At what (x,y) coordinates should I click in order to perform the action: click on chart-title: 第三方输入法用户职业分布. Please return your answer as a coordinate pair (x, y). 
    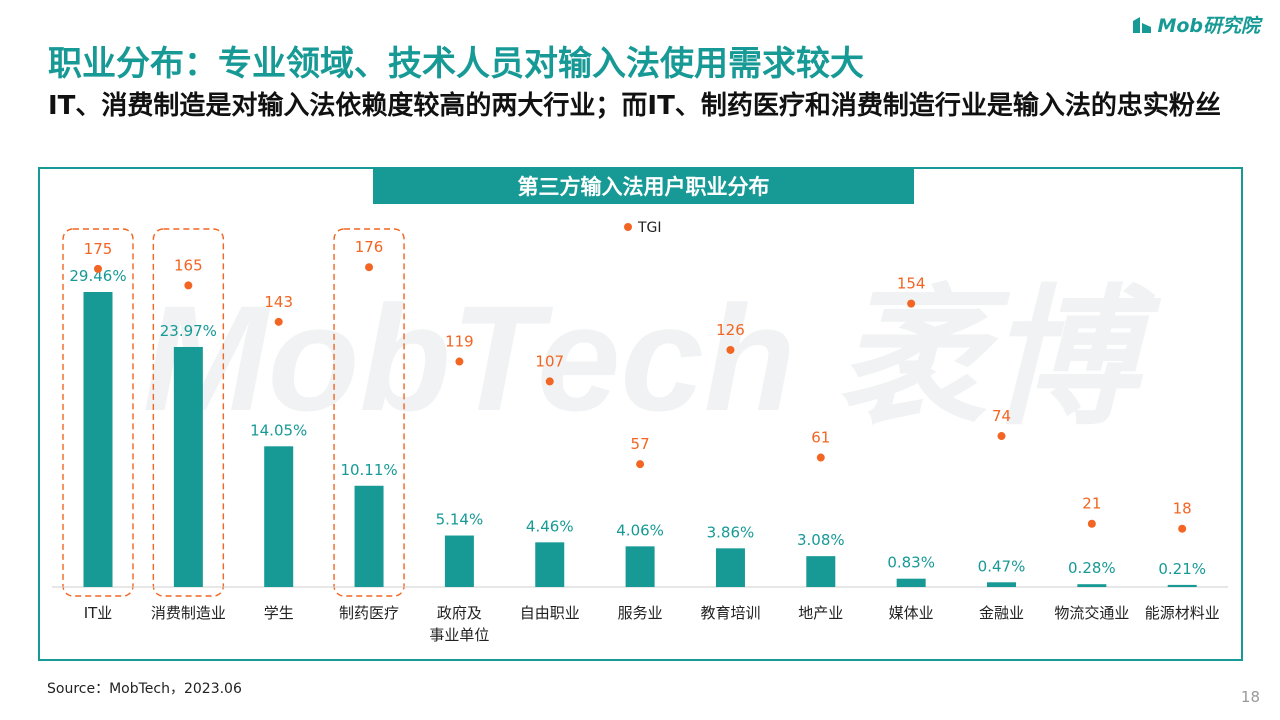
    Looking at the image, I should click on (643, 185).